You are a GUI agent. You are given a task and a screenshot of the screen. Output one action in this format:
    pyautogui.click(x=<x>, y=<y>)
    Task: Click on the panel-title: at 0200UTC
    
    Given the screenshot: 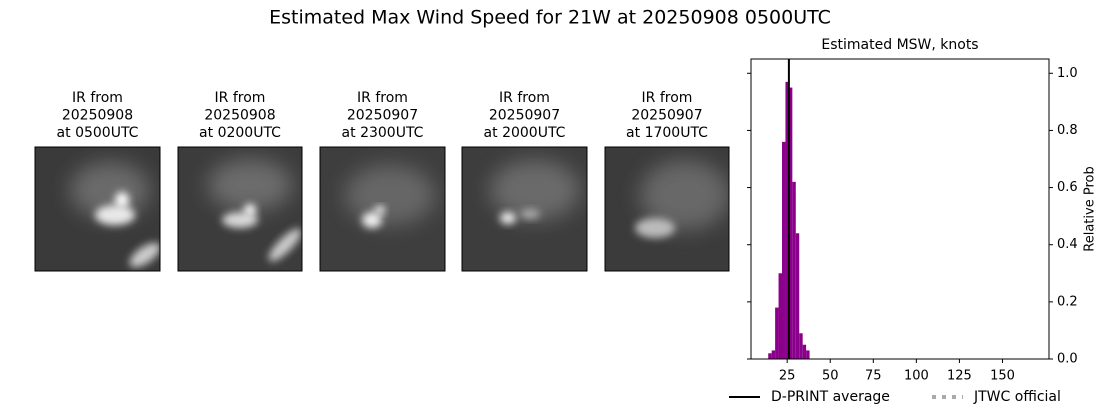 What is the action you would take?
    pyautogui.click(x=240, y=133)
    